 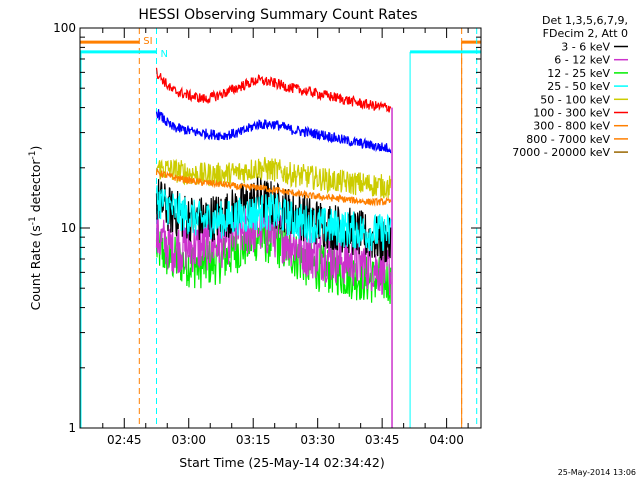 What do you see at coordinates (72, 428) in the screenshot?
I see `y-tick-label: 1` at bounding box center [72, 428].